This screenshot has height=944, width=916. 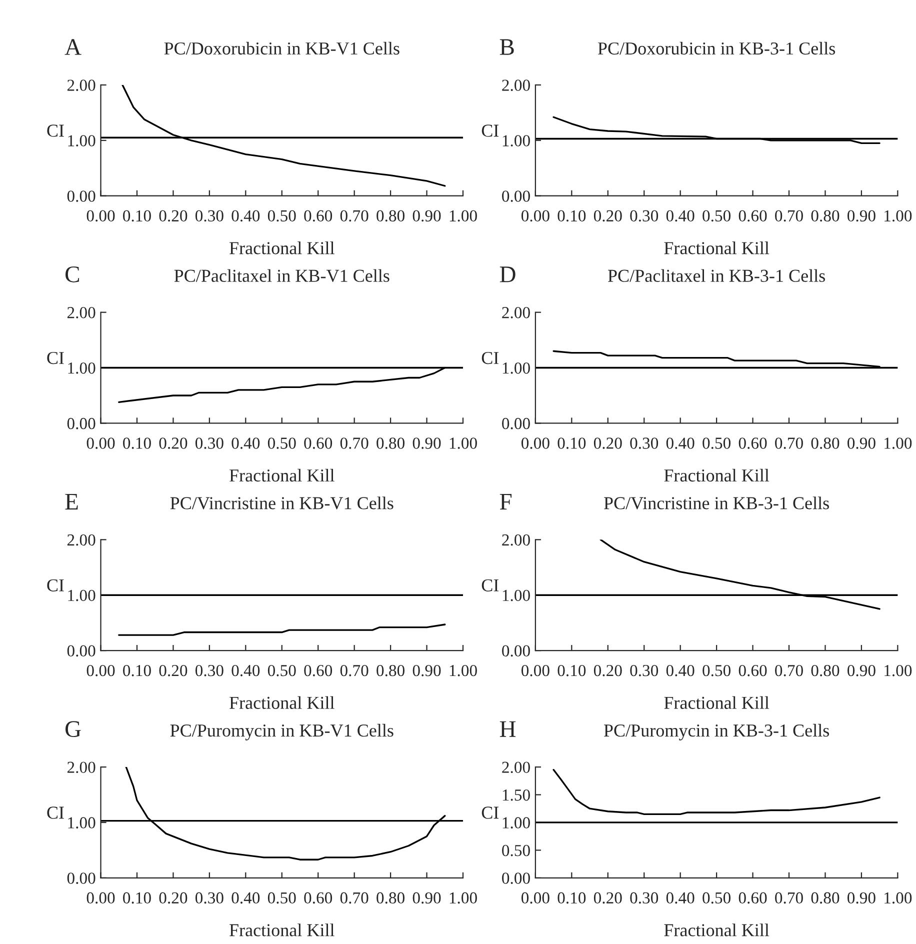 I want to click on text: B, so click(x=507, y=47).